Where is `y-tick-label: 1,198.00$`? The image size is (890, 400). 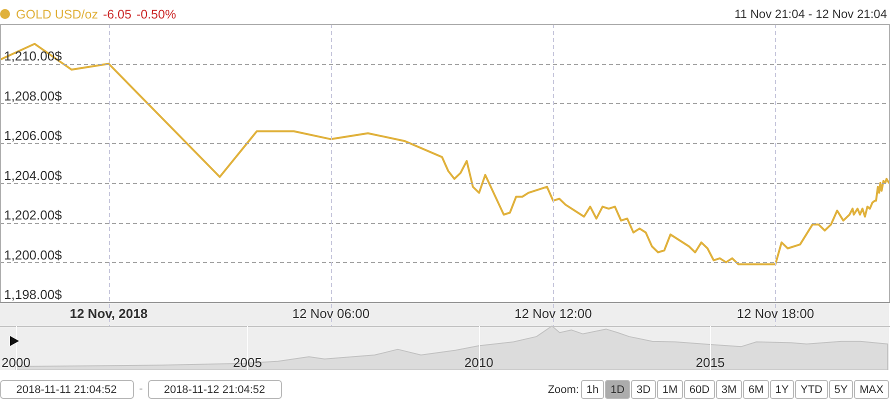 y-tick-label: 1,198.00$ is located at coordinates (33, 294).